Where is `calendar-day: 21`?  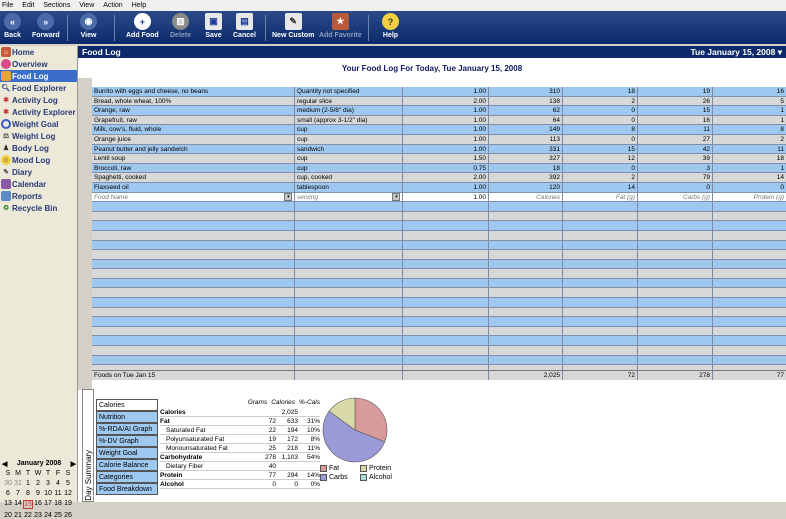 calendar-day: 21 is located at coordinates (18, 515).